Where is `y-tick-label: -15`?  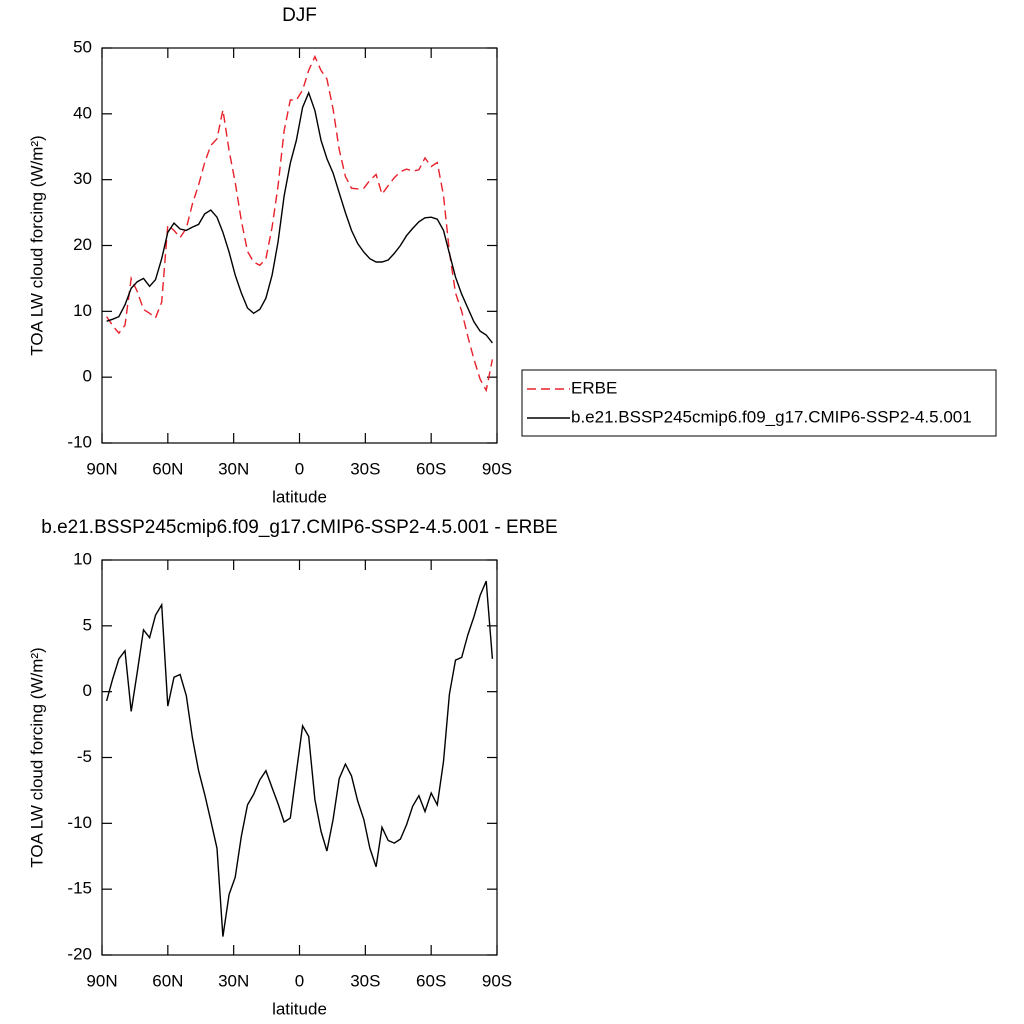 y-tick-label: -15 is located at coordinates (79, 888).